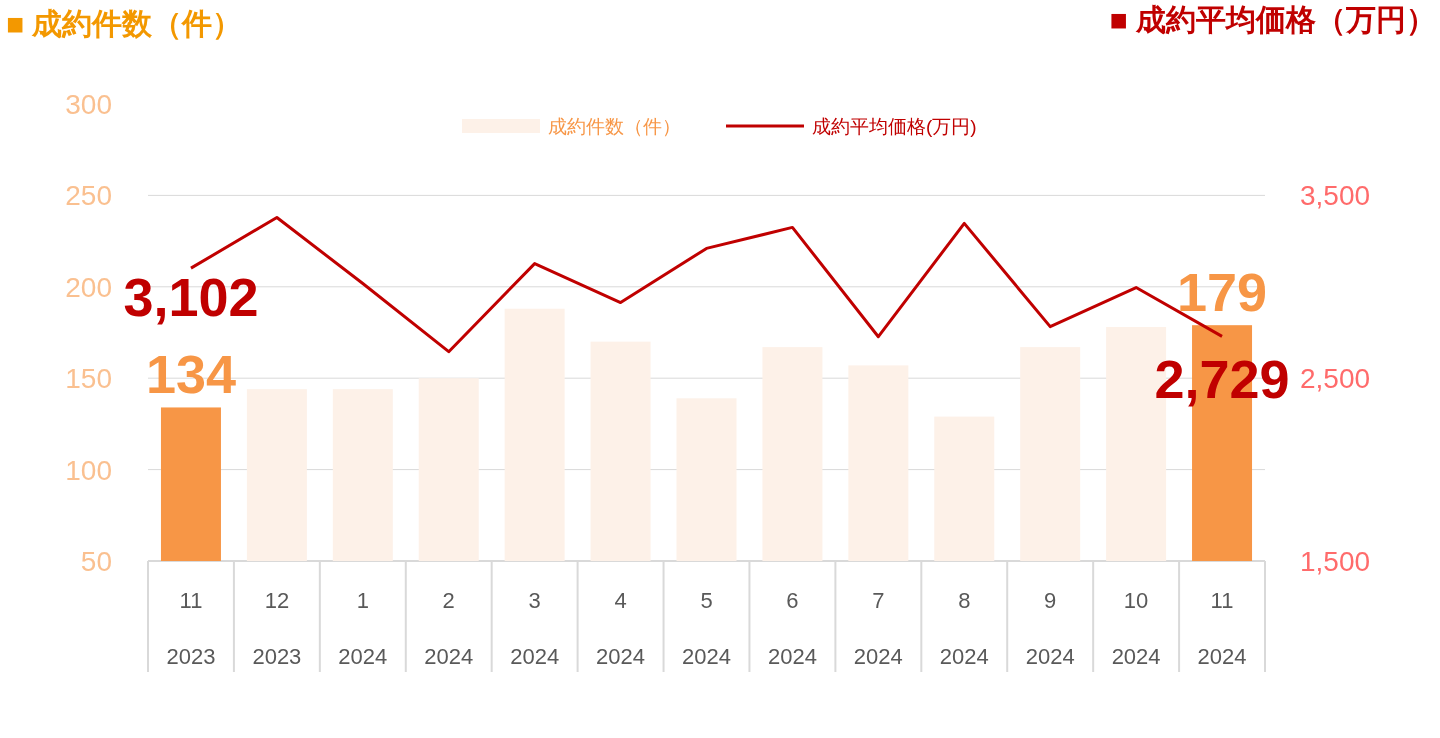  I want to click on category-label: 11 2023, so click(191, 628).